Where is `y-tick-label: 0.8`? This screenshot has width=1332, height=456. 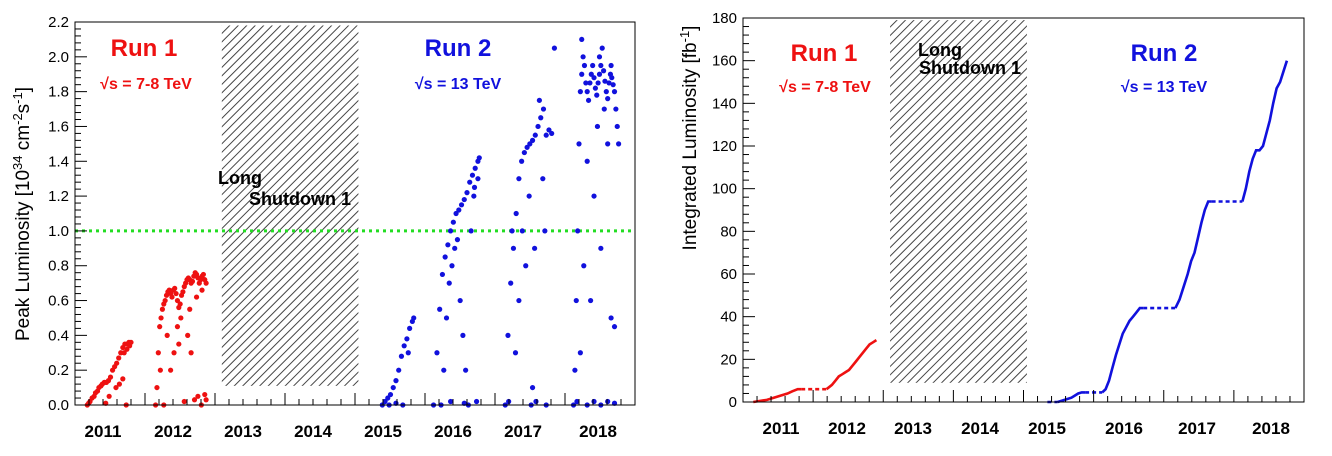 y-tick-label: 0.8 is located at coordinates (58, 266).